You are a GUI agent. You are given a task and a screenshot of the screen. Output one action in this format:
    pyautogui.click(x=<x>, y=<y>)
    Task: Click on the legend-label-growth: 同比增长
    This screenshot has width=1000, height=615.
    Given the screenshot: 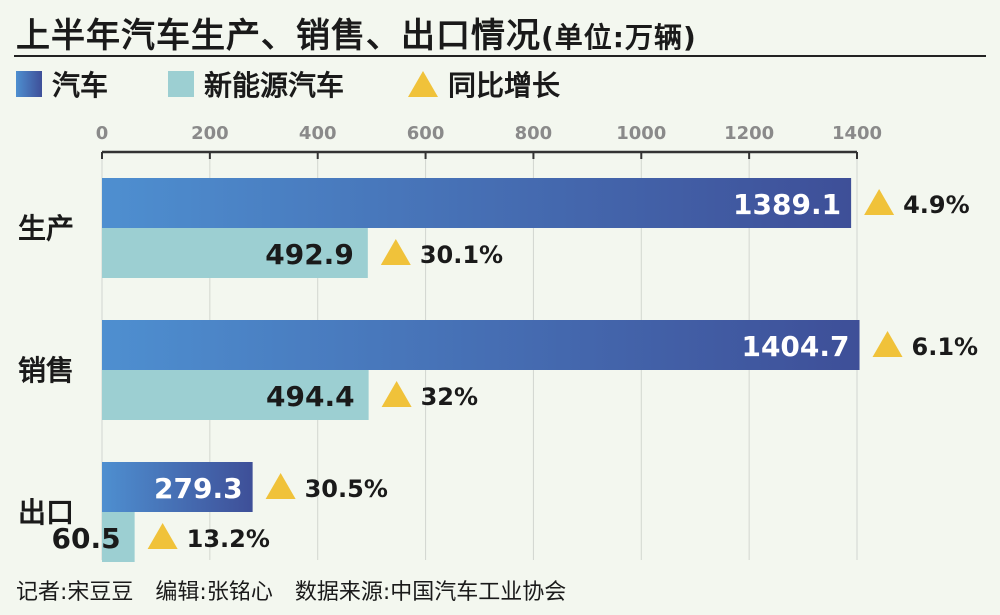 What is the action you would take?
    pyautogui.click(x=504, y=85)
    